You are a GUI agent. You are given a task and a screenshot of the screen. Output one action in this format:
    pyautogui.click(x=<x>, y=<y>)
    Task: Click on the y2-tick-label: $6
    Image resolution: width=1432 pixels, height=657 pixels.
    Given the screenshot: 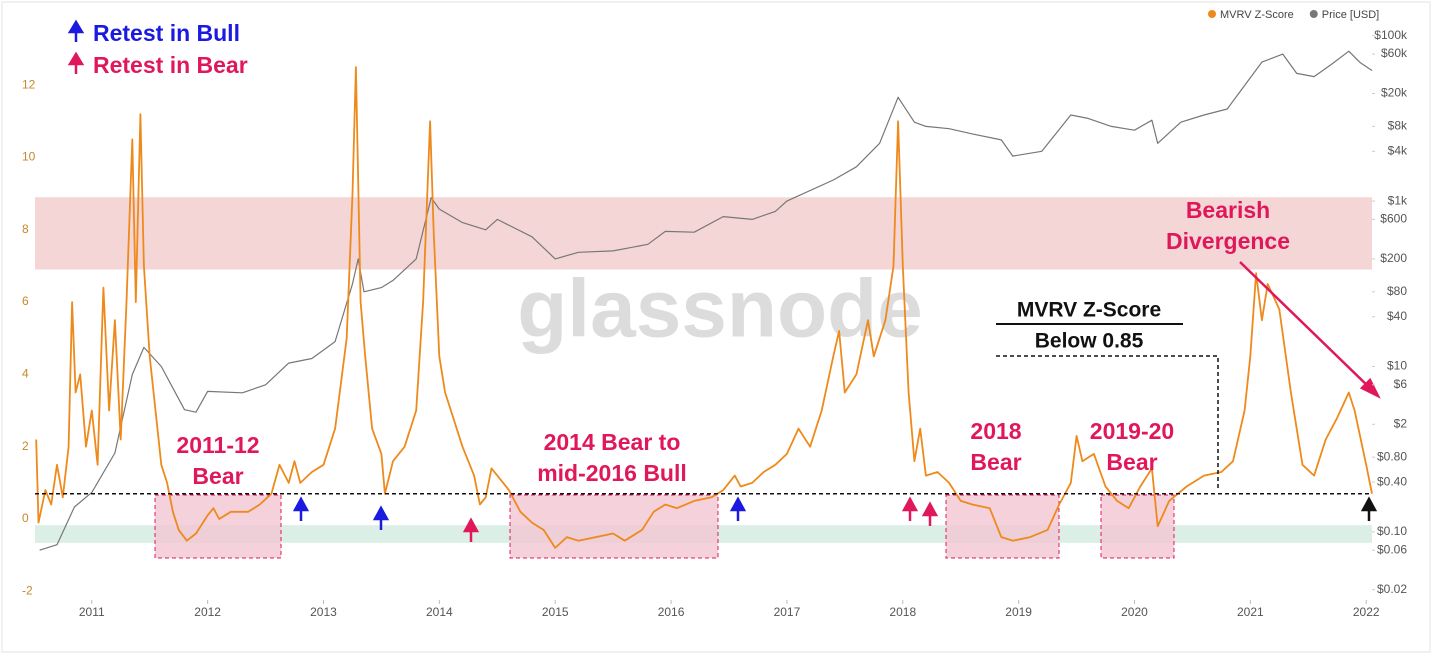 What is the action you would take?
    pyautogui.click(x=1401, y=384)
    